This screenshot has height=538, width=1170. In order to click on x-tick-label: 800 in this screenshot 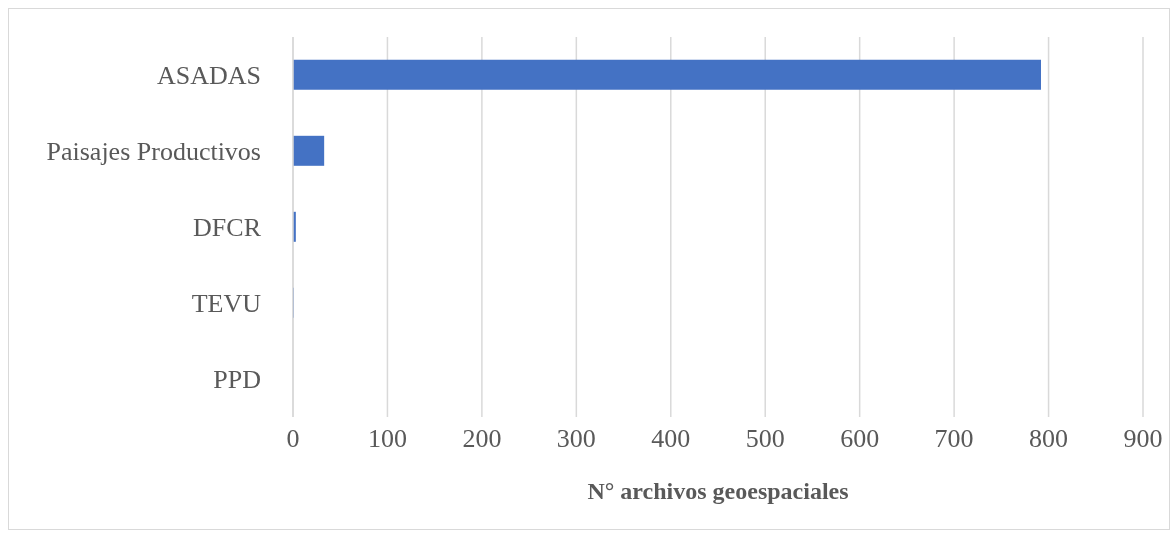, I will do `click(1049, 439)`.